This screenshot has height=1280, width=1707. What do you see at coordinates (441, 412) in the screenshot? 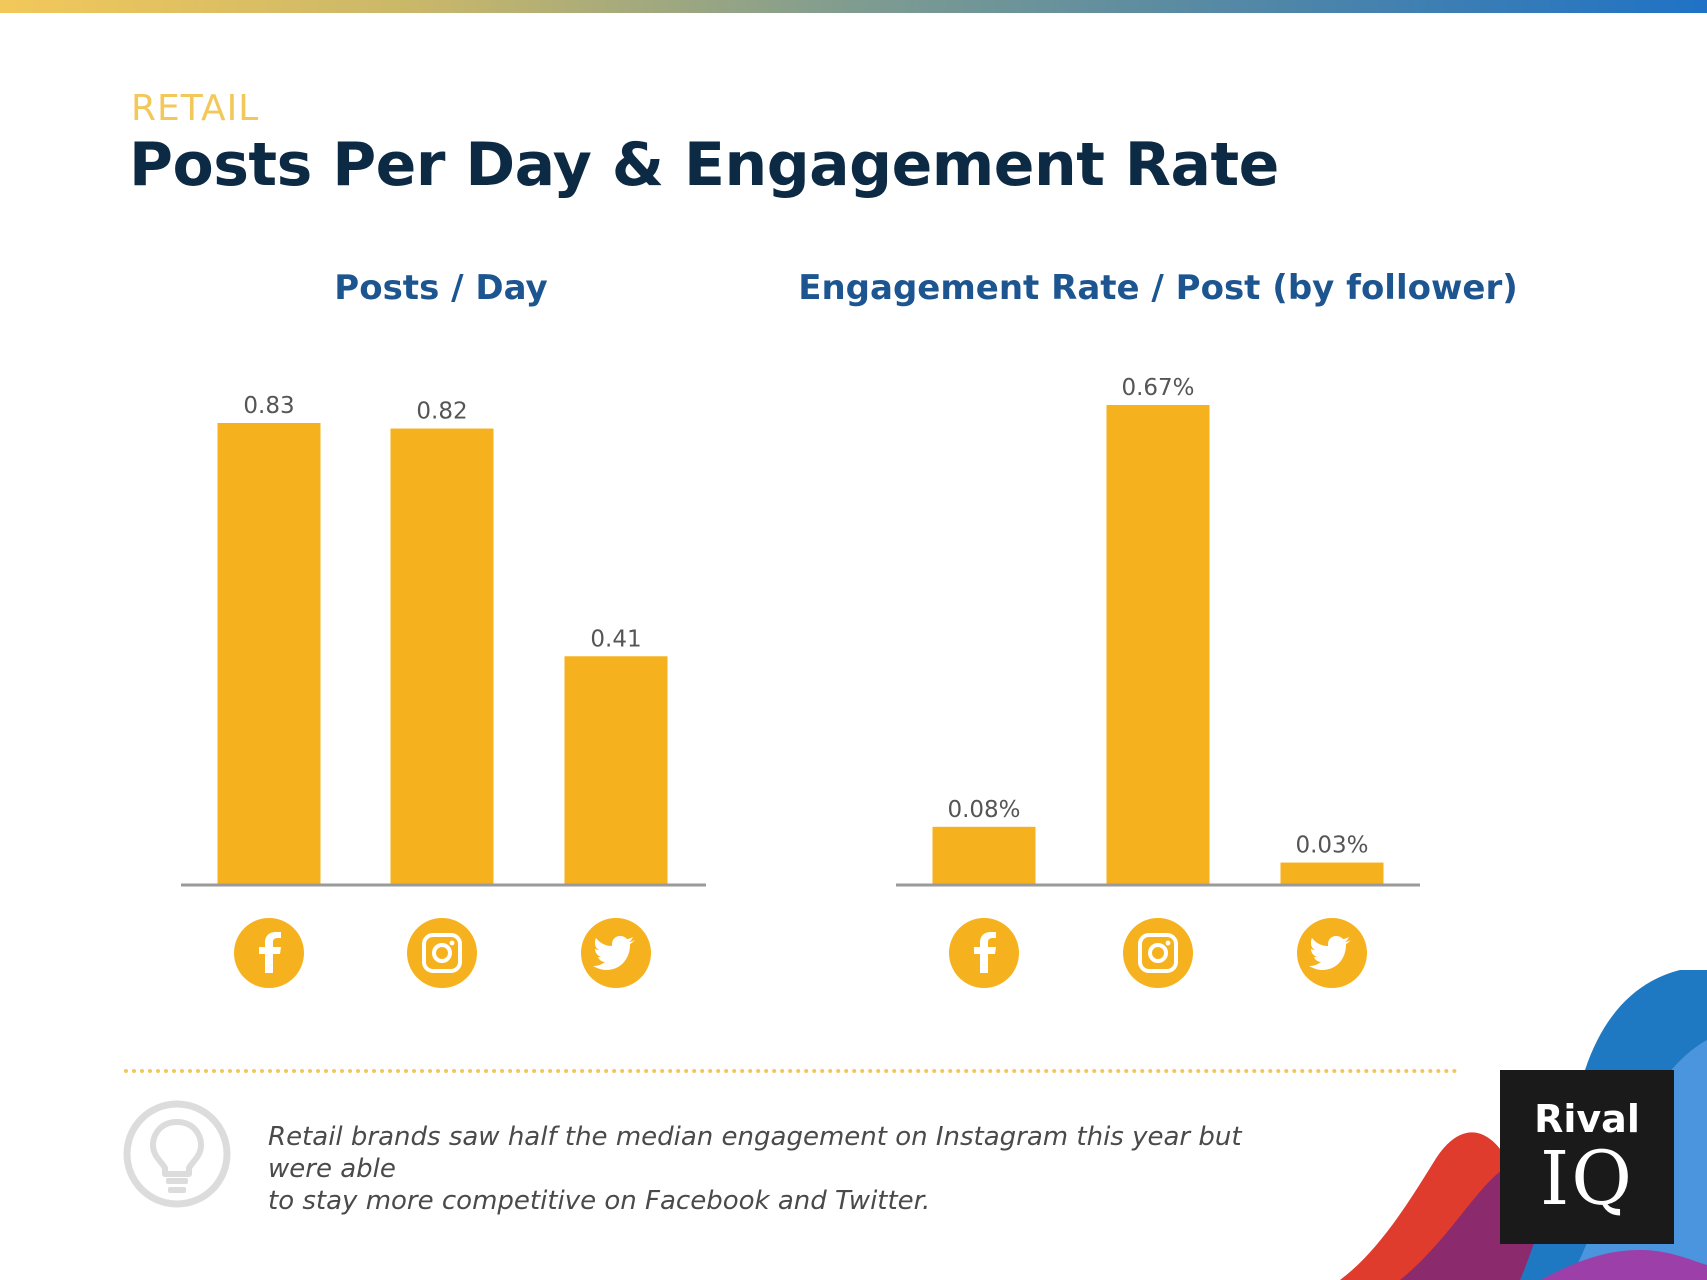
I see `data-label: 0.82` at bounding box center [441, 412].